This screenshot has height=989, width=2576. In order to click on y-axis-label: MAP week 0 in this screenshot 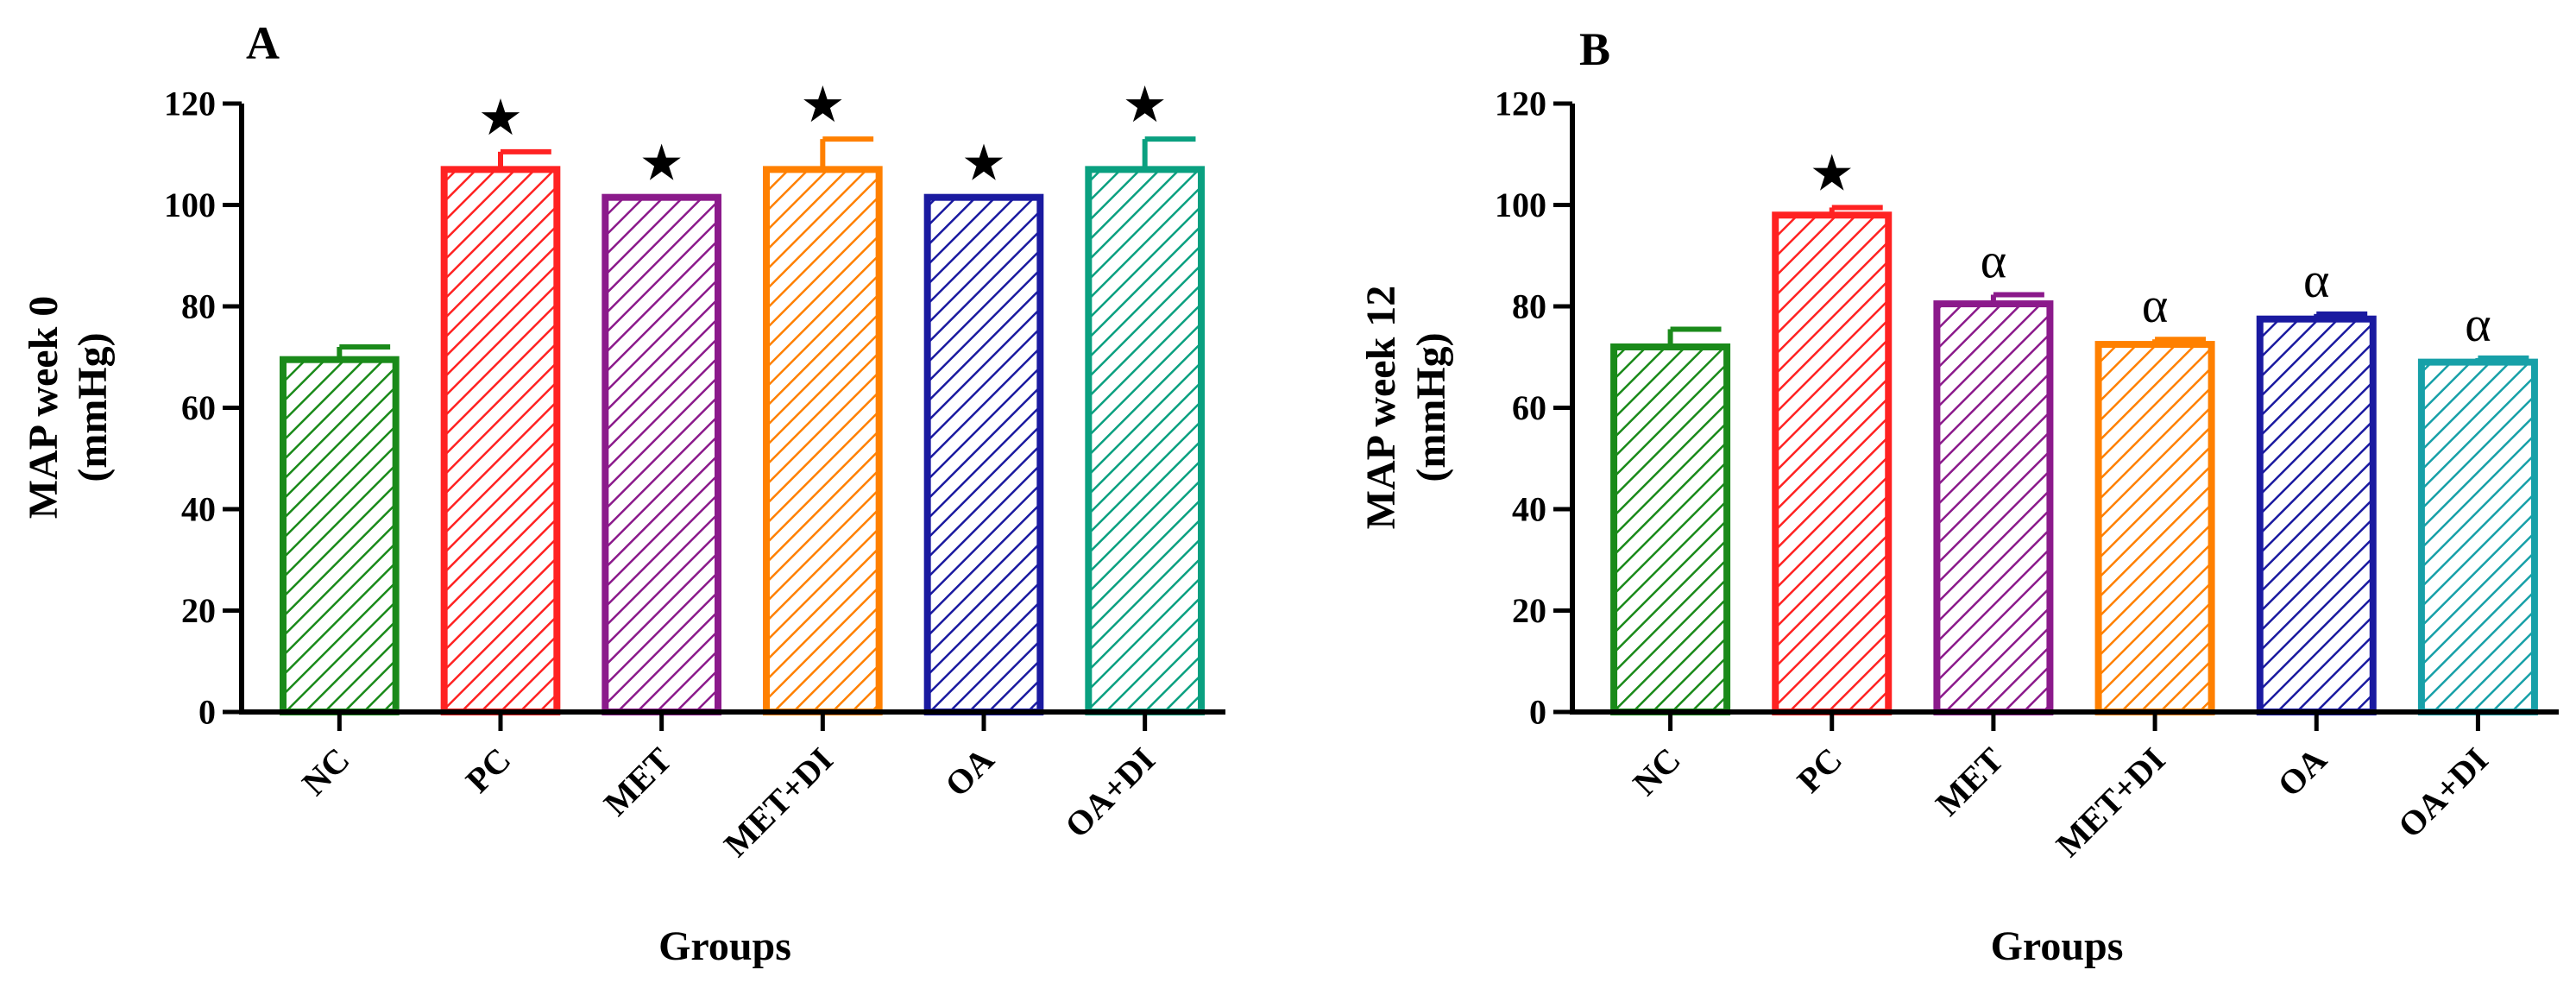, I will do `click(43, 408)`.